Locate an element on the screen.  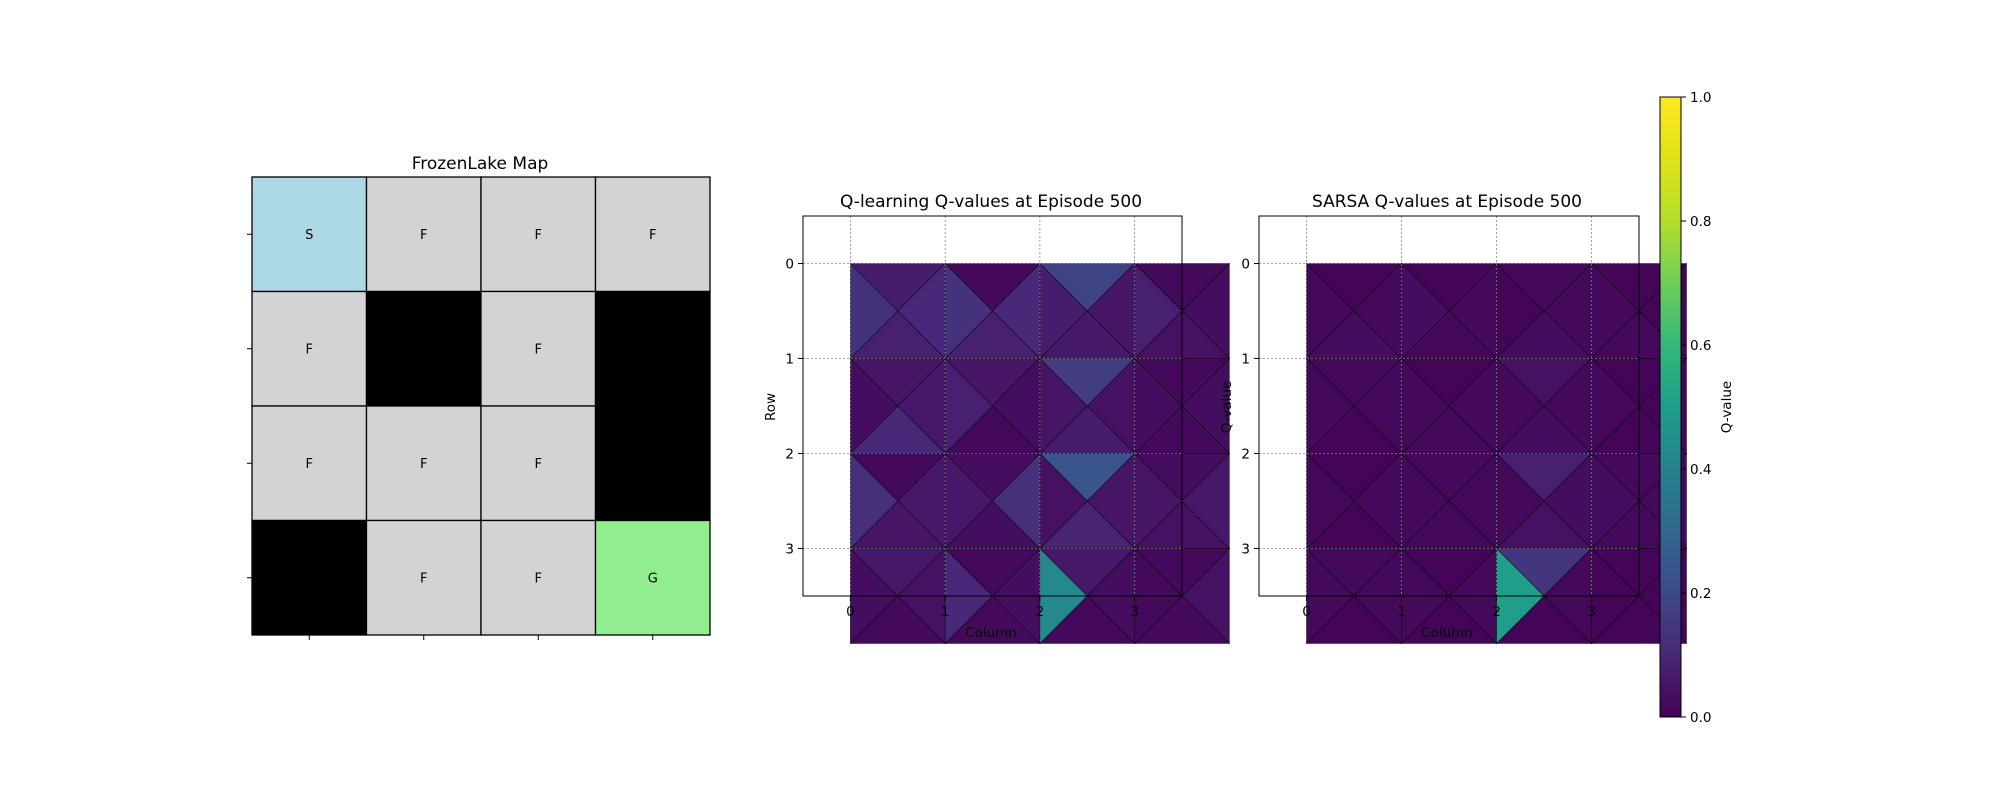
map-cell-label-3-0: H is located at coordinates (309, 578).